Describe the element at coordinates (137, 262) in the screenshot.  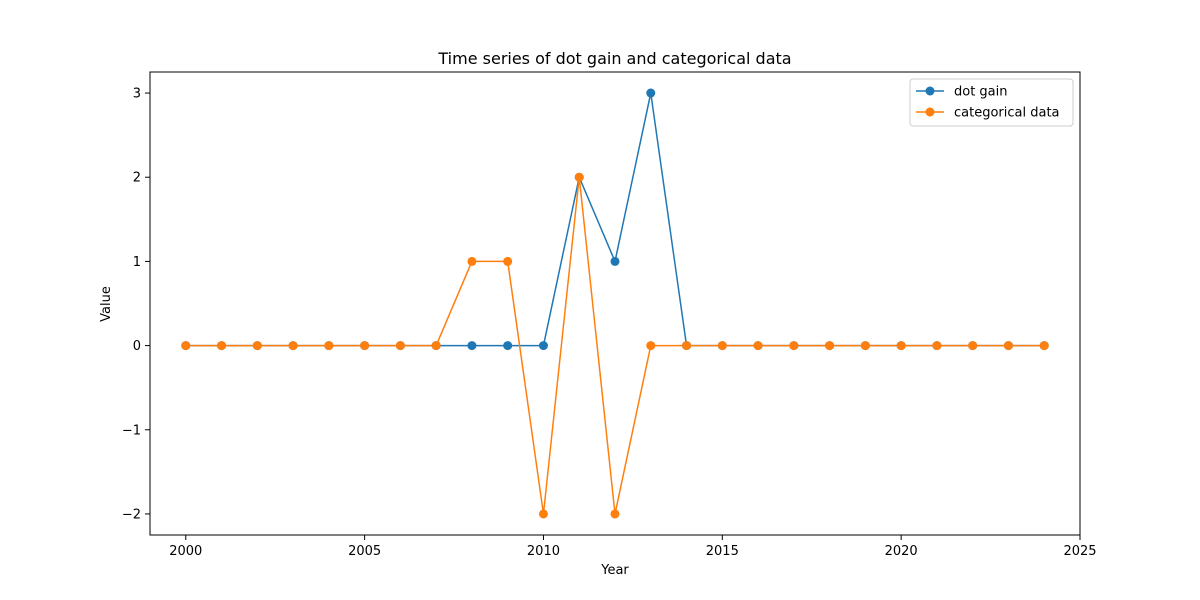
I see `y-tick-label: 1` at that location.